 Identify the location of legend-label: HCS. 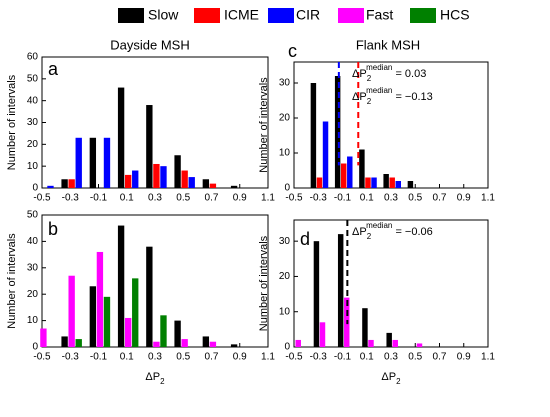
(455, 15).